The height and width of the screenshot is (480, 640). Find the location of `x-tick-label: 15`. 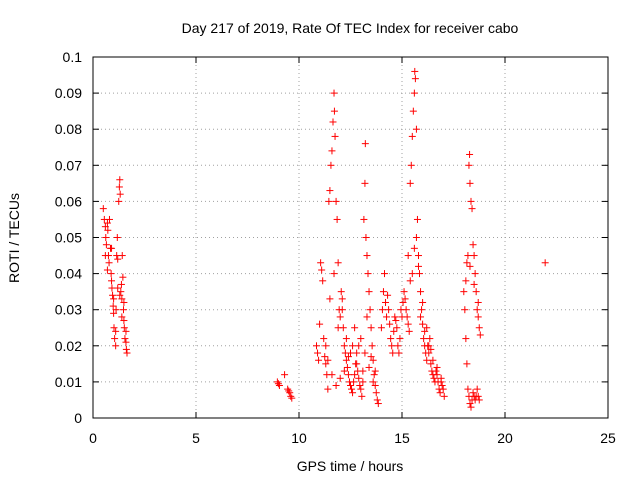

x-tick-label: 15 is located at coordinates (402, 438).